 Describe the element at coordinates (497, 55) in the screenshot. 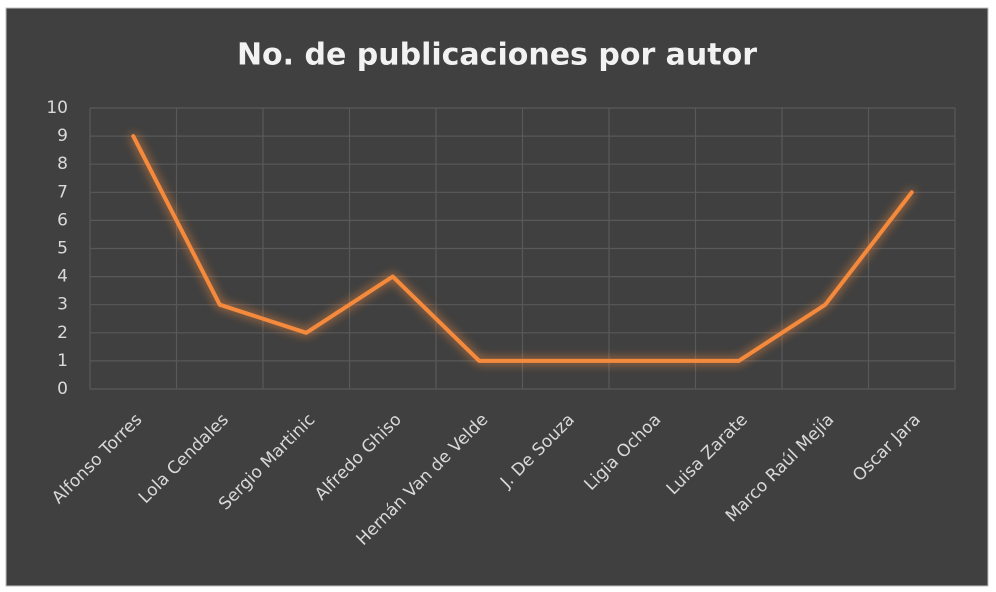

I see `chart-title: No. de publicaciones por autor` at that location.